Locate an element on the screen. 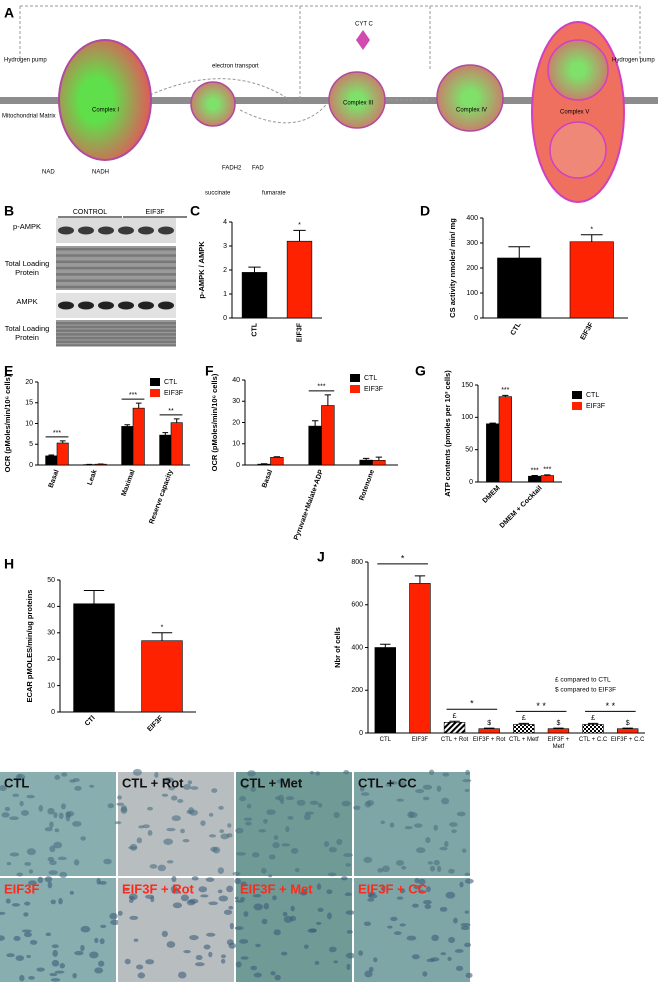 The height and width of the screenshot is (990, 658). legend-swatch is located at coordinates (577, 406).